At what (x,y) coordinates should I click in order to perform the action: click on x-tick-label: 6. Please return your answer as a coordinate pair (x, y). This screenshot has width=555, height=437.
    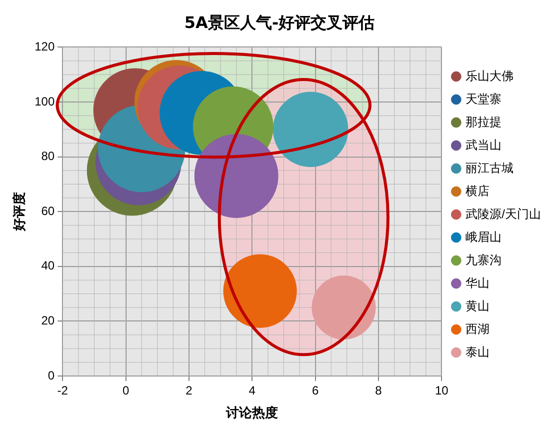
    Looking at the image, I should click on (315, 391).